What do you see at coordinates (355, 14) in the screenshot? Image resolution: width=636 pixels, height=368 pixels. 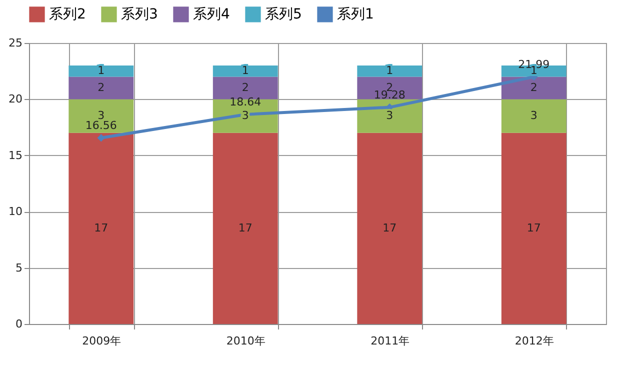 I see `legend-label: 系列1` at bounding box center [355, 14].